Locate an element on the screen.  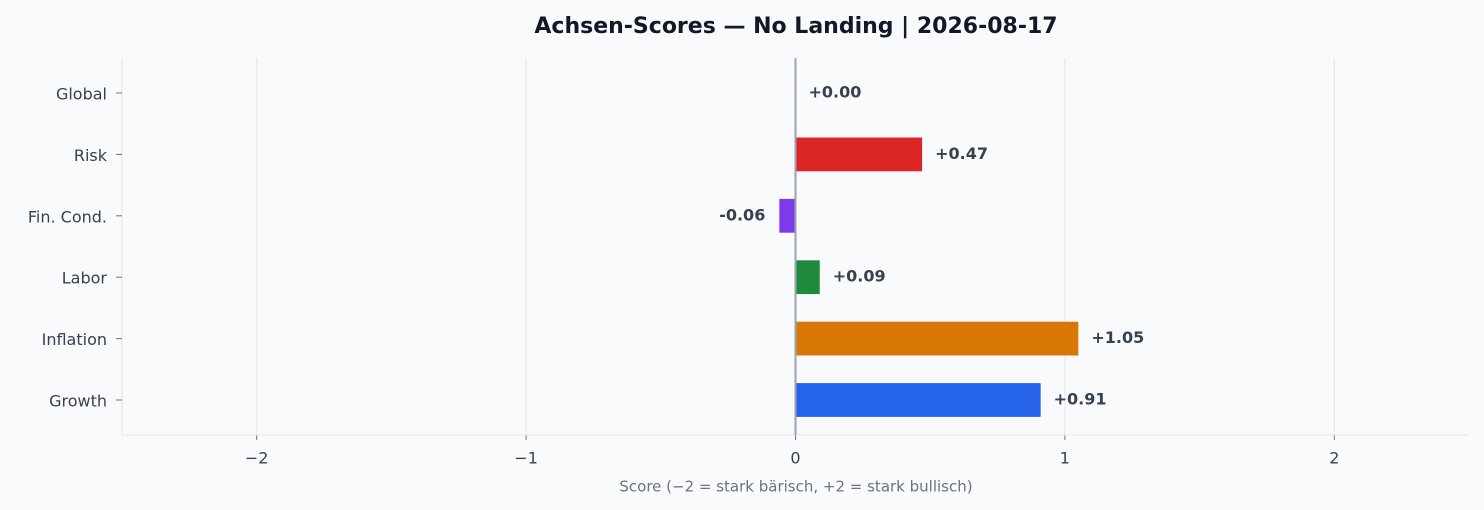
value-label: +0.91 is located at coordinates (1080, 399).